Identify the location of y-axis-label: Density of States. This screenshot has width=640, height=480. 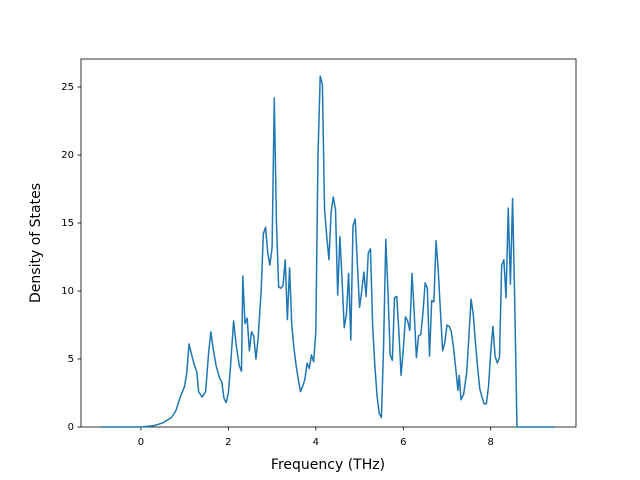
(36, 243).